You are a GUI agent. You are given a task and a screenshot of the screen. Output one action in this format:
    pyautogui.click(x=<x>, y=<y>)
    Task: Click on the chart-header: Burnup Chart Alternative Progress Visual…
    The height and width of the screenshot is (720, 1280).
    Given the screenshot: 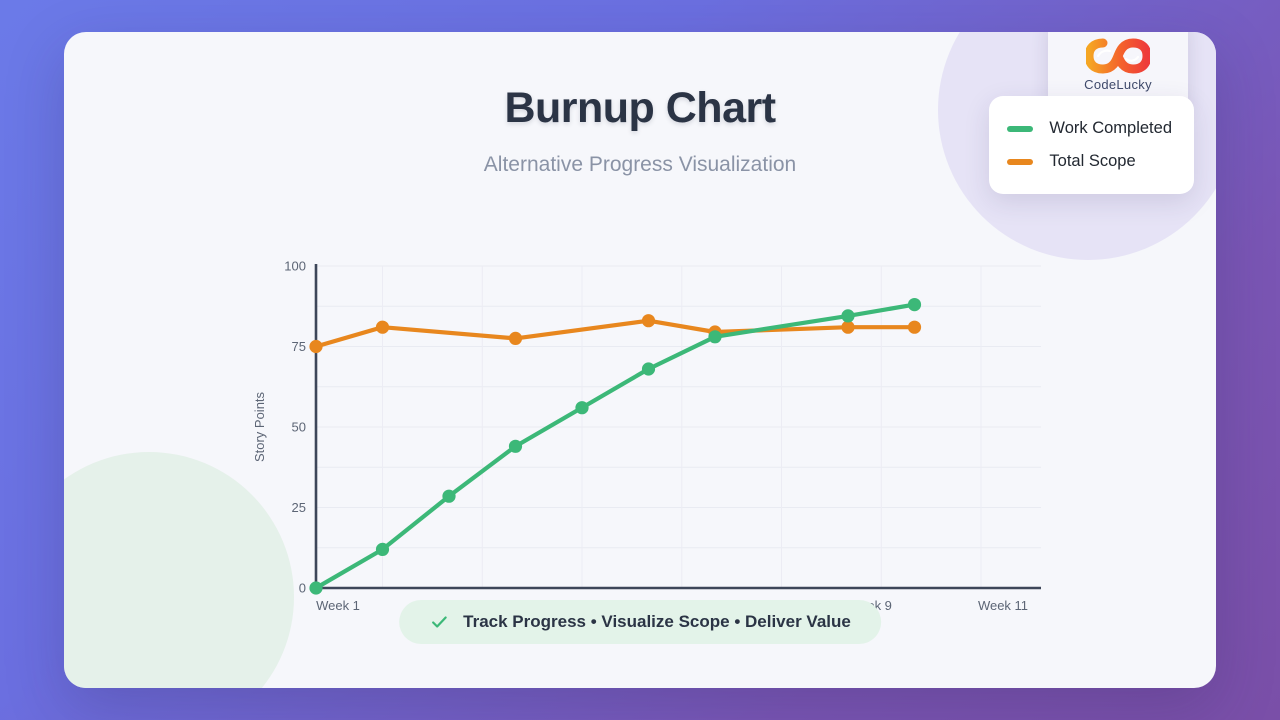 What is the action you would take?
    pyautogui.click(x=640, y=130)
    